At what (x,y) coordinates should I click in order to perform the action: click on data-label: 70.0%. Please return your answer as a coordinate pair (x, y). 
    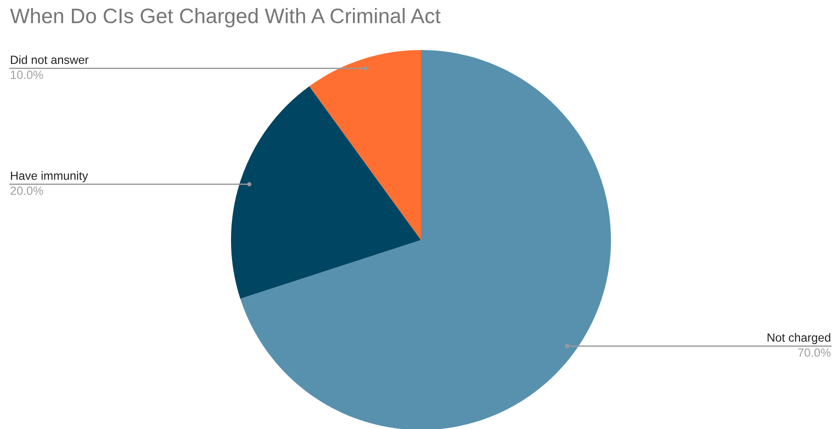
    Looking at the image, I should click on (814, 352).